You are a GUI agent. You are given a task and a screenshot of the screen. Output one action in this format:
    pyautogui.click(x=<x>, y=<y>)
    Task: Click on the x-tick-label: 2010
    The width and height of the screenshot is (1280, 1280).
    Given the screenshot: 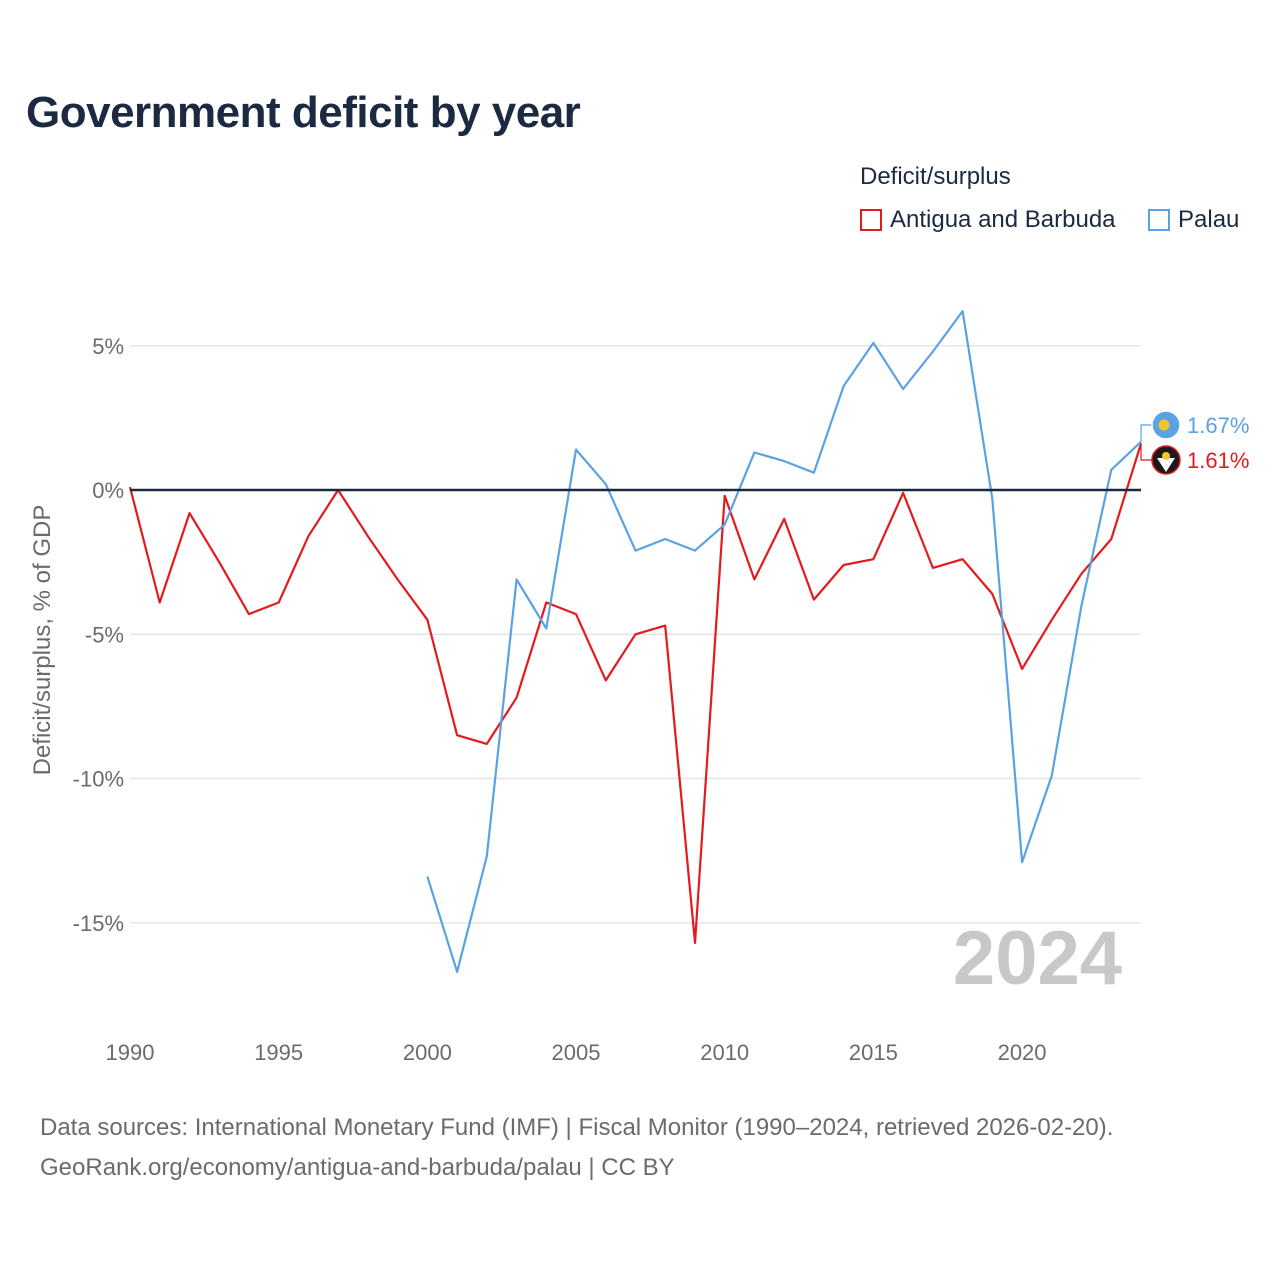 What is the action you would take?
    pyautogui.click(x=724, y=1052)
    